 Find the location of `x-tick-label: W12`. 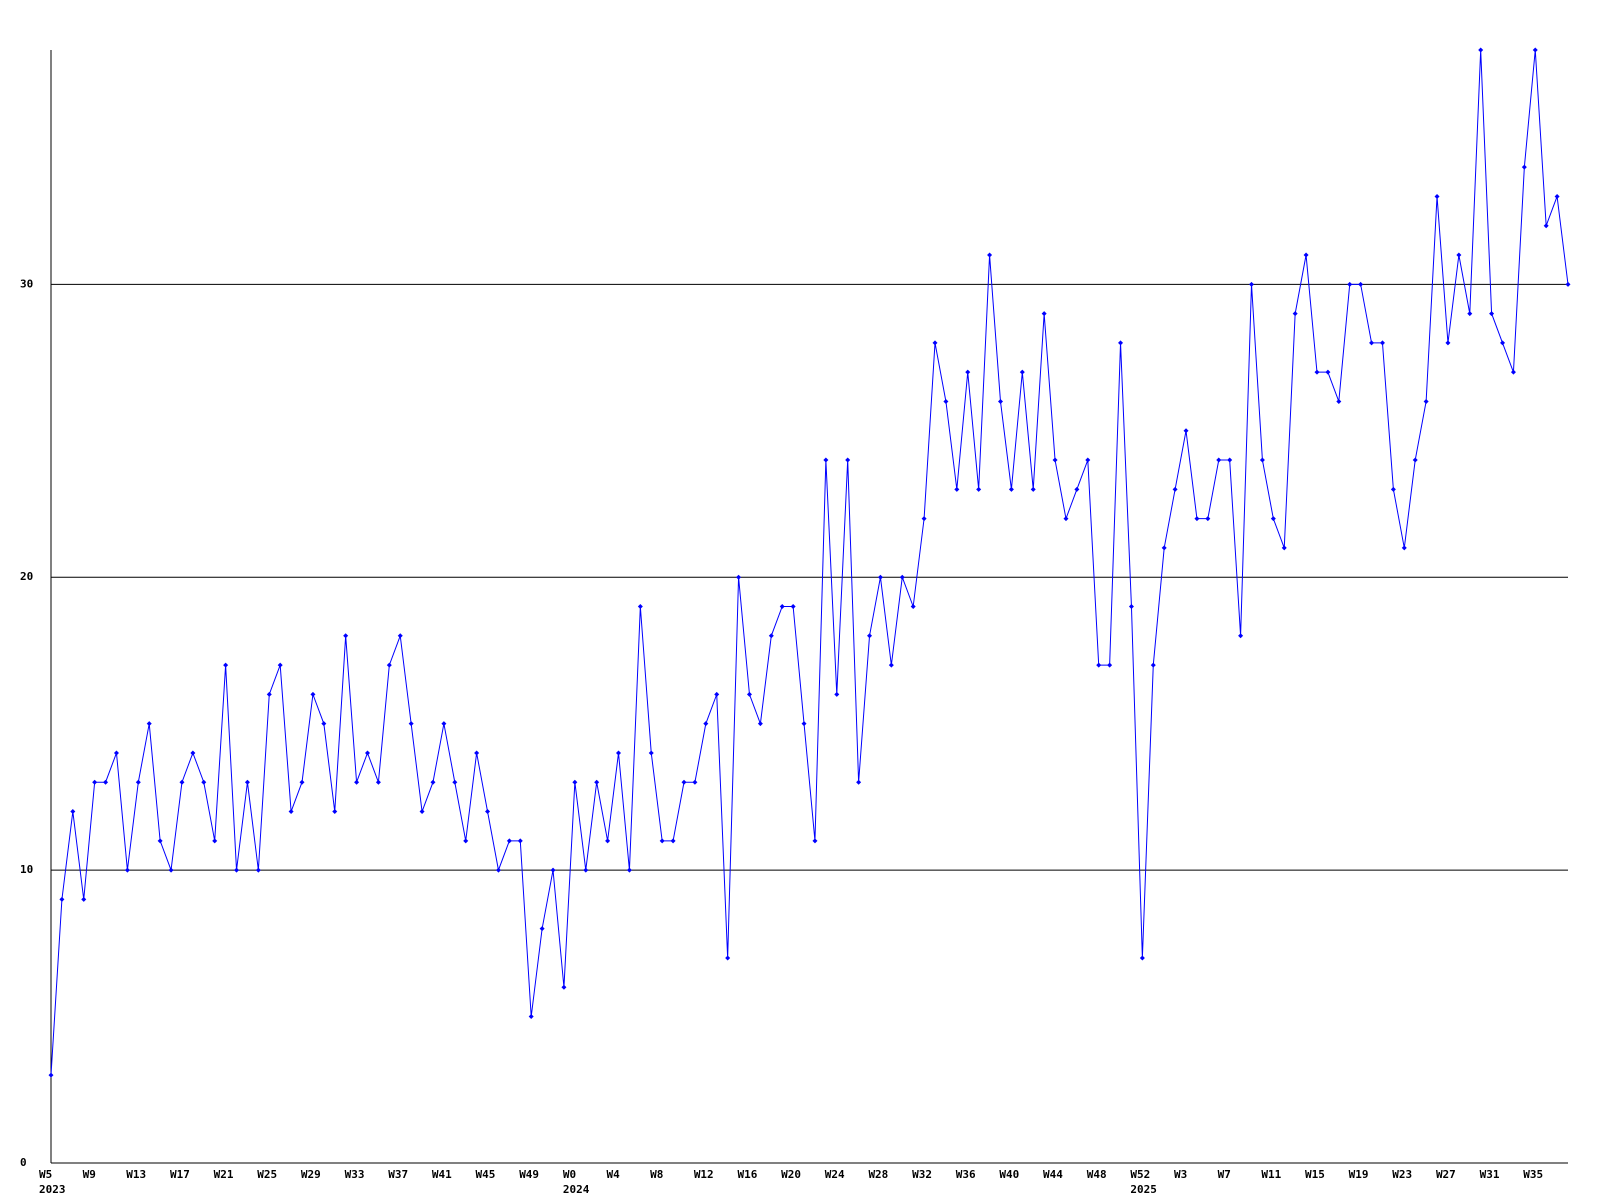

x-tick-label: W12 is located at coordinates (704, 1174).